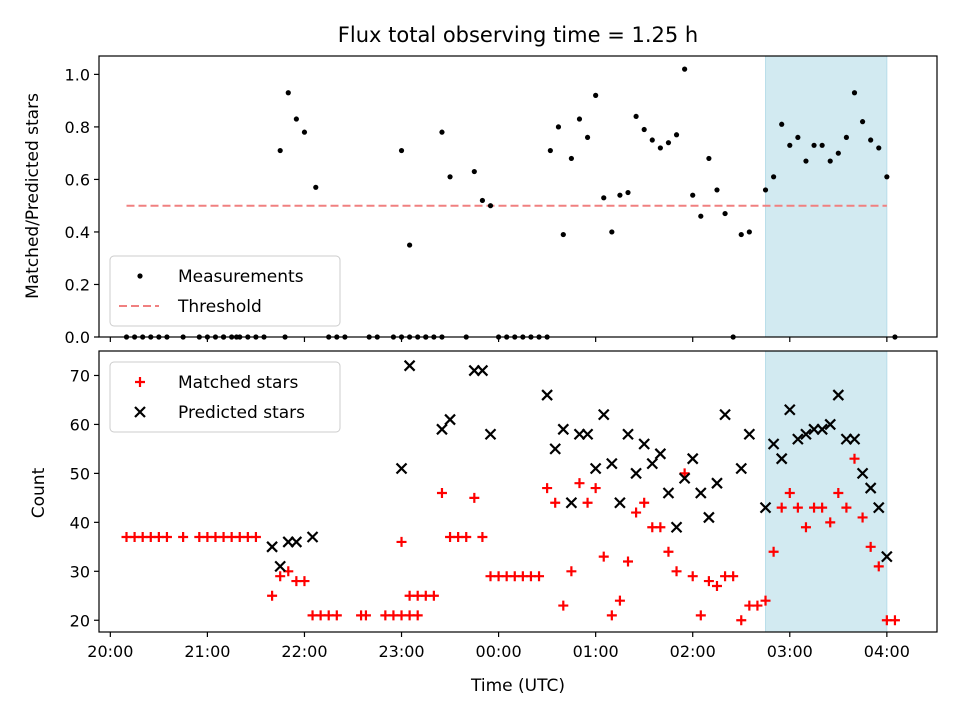  I want to click on x-tick-label: 20:00, so click(110, 651).